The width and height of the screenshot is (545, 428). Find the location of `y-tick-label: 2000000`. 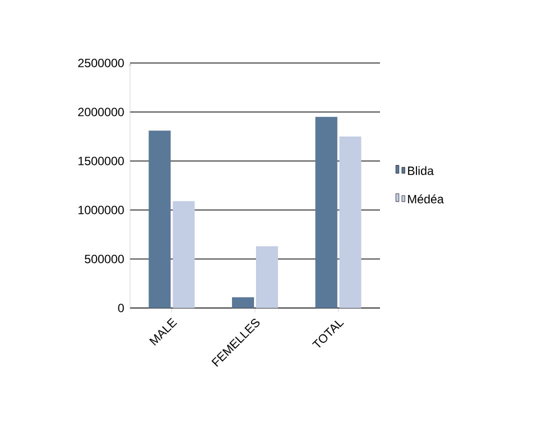

y-tick-label: 2000000 is located at coordinates (101, 112).